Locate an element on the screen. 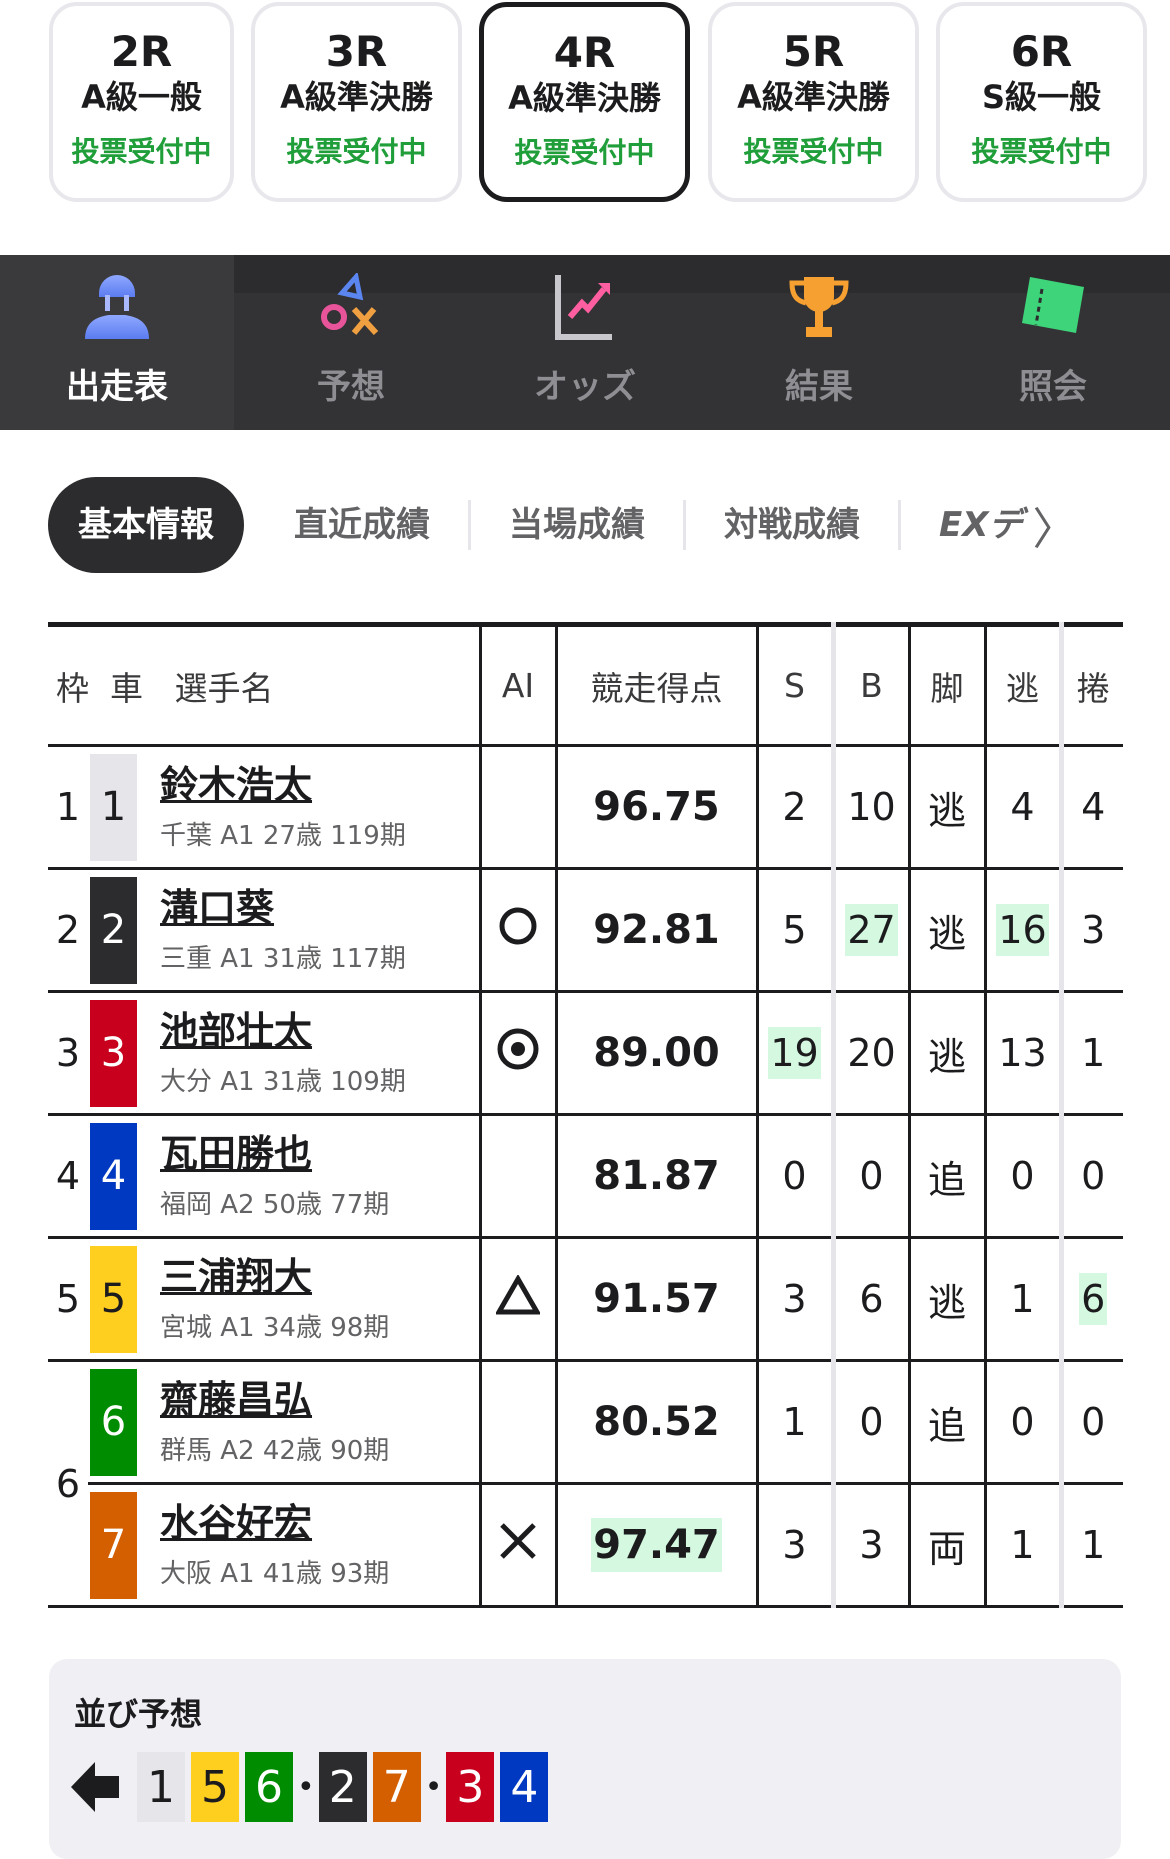  race-grade: A級準決勝 is located at coordinates (356, 97).